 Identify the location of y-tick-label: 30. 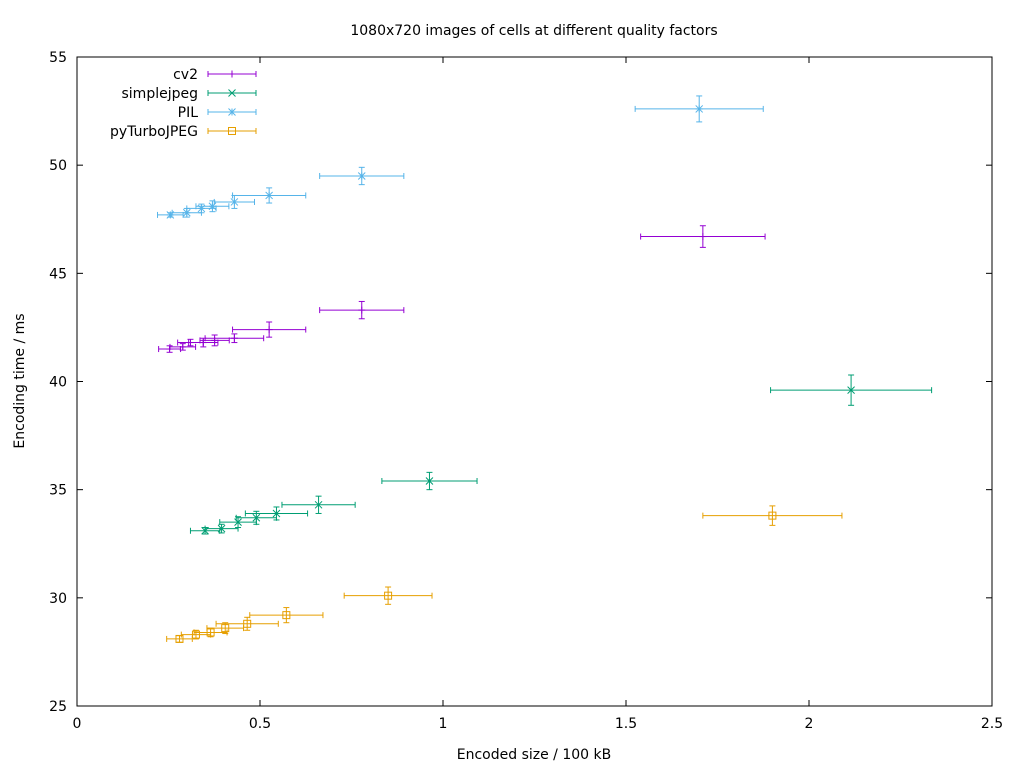
(58, 599).